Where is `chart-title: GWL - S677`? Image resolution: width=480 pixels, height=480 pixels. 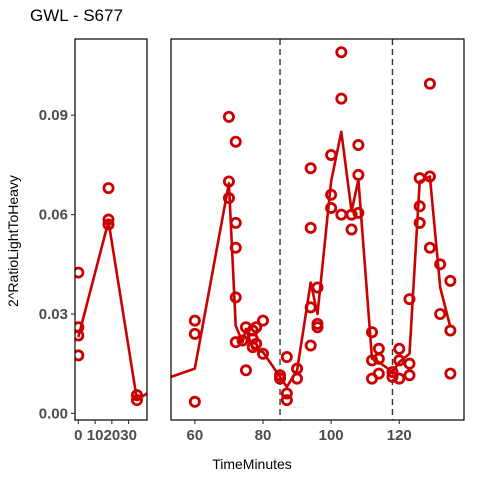
chart-title: GWL - S677 is located at coordinates (76, 15).